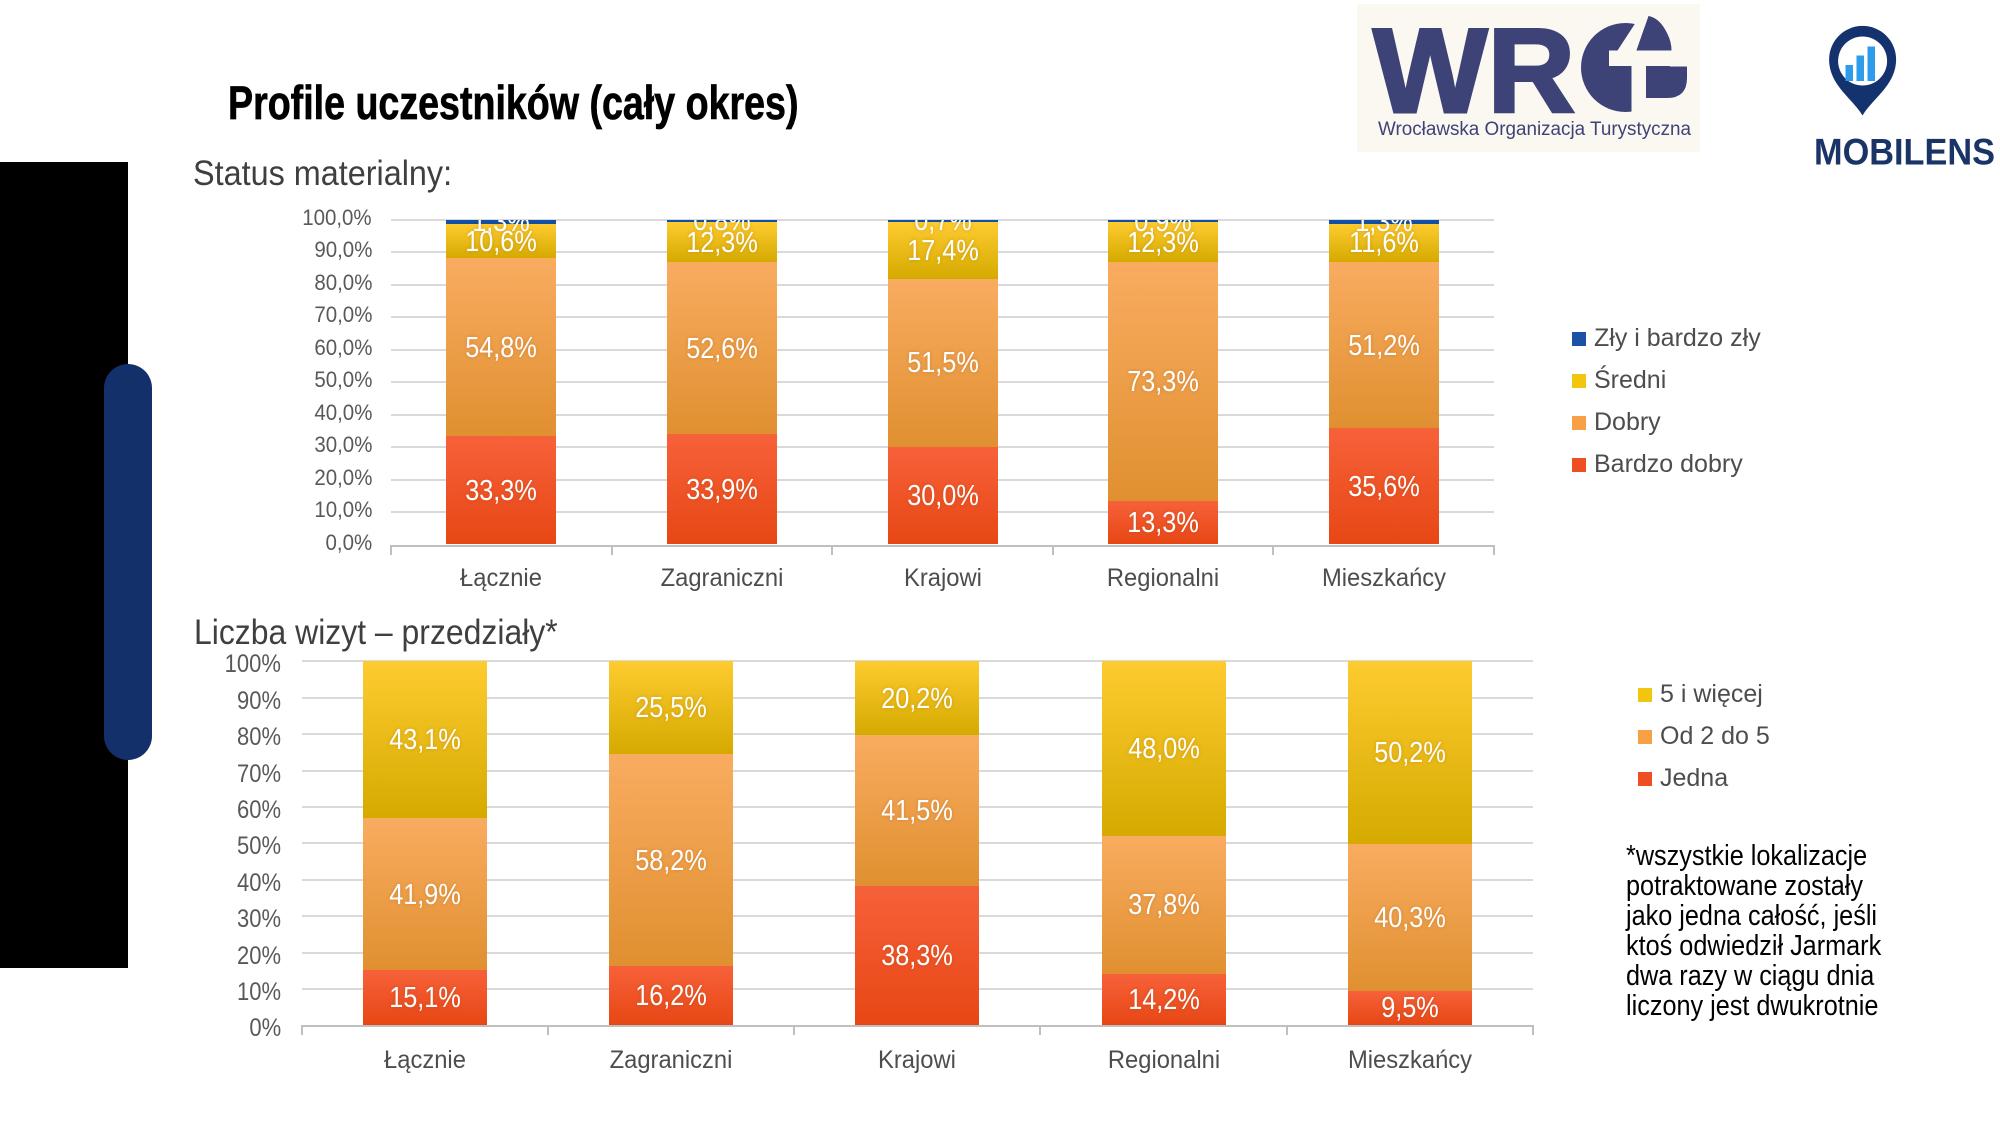  Describe the element at coordinates (1534, 129) in the screenshot. I see `svg-text:Wrocławska Organizacja Turysty: Wrocławska Organizacja Turystyczna` at that location.